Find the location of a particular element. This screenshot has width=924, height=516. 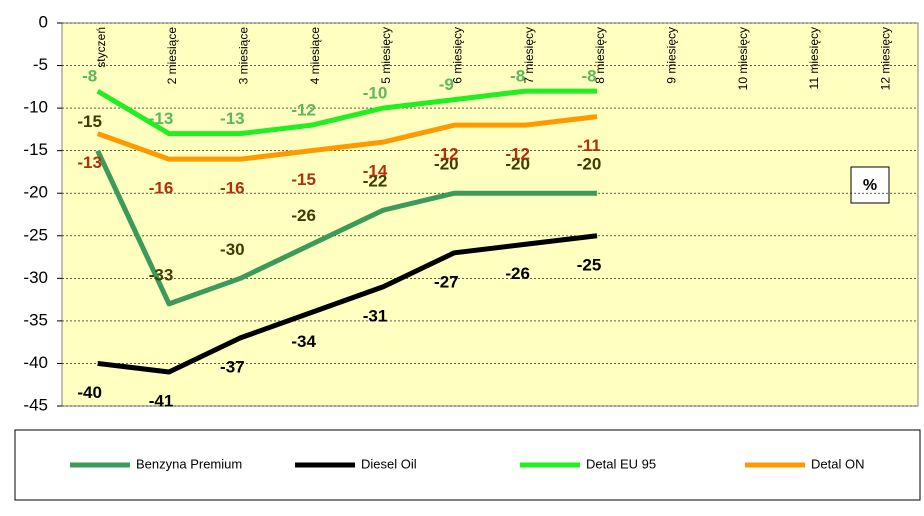

unit-box is located at coordinates (870, 185).